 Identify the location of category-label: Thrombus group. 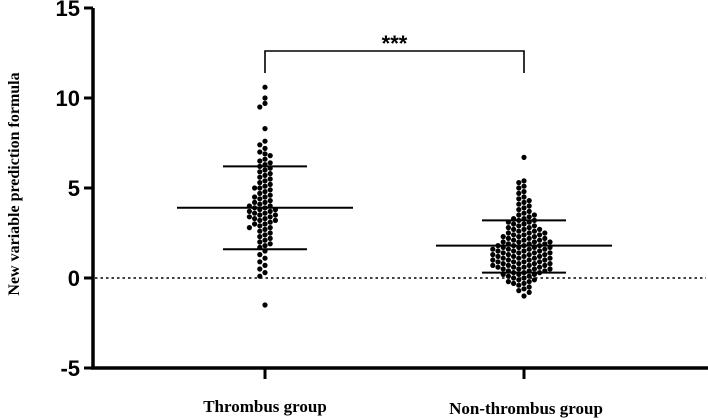
(265, 406).